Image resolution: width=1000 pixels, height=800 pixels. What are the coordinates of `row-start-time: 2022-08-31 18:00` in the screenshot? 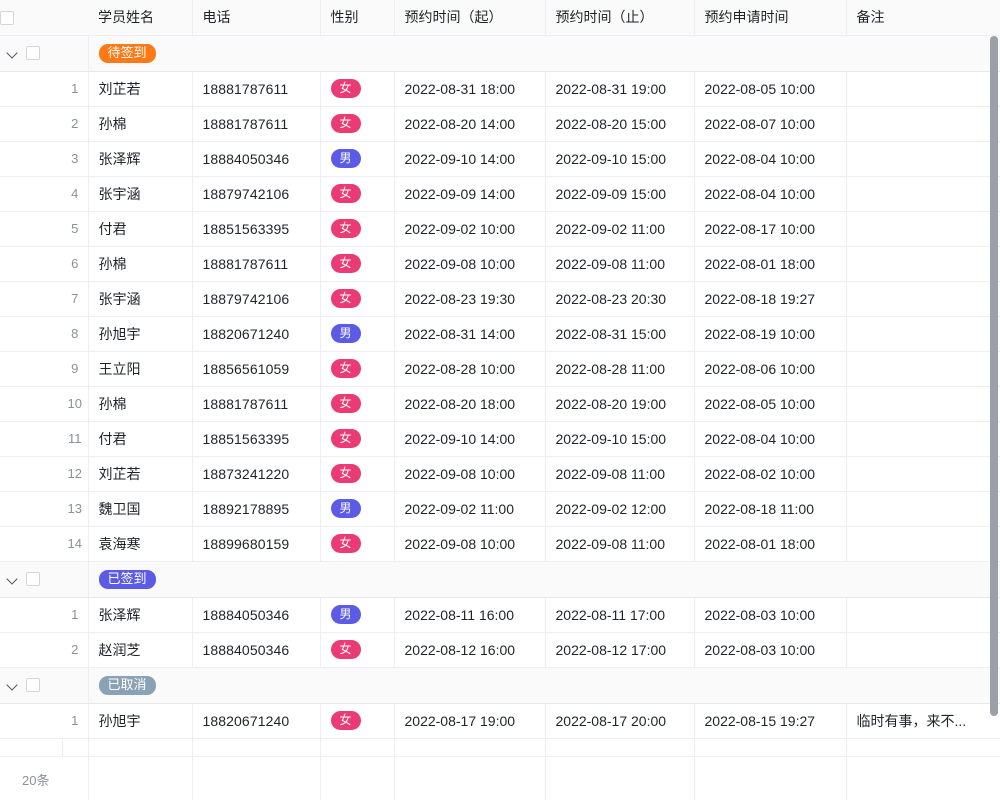 It's located at (470, 89).